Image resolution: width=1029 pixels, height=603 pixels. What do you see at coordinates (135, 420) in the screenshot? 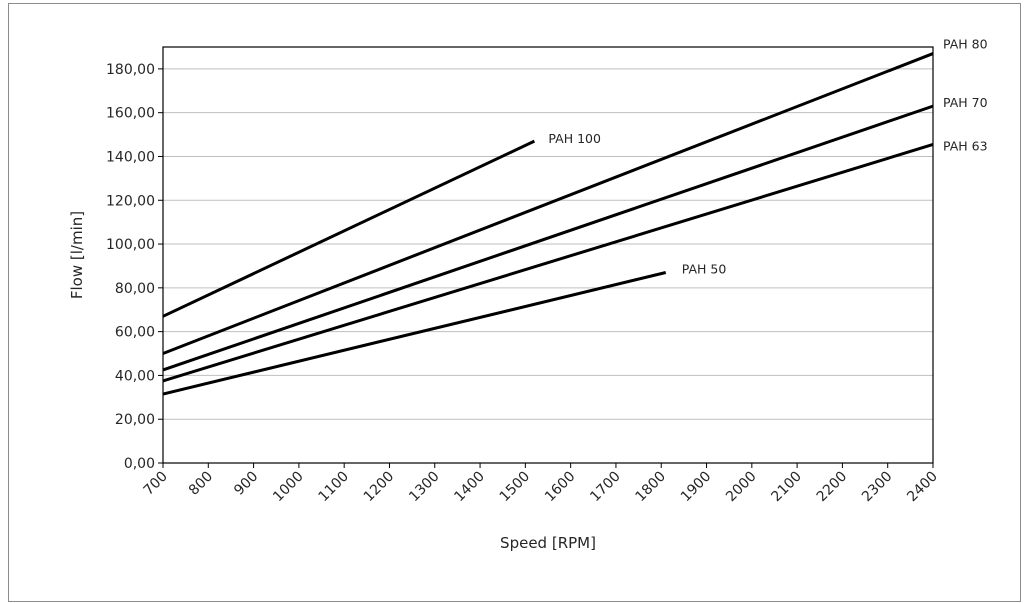
I see `y-tick-label: 20,00` at bounding box center [135, 420].